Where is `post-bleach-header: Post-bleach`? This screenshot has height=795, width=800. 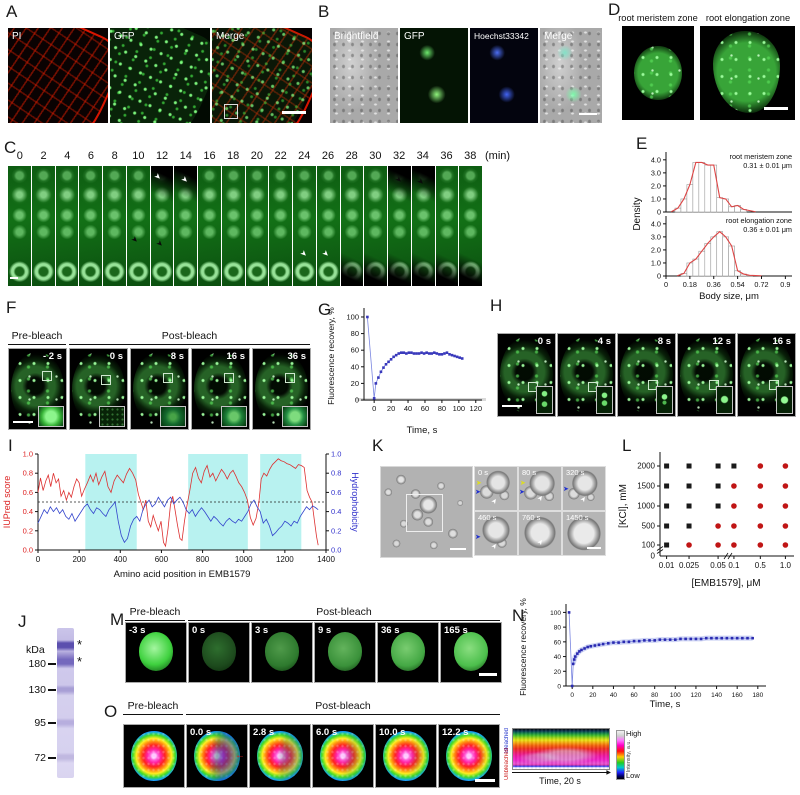 post-bleach-header: Post-bleach is located at coordinates (344, 613).